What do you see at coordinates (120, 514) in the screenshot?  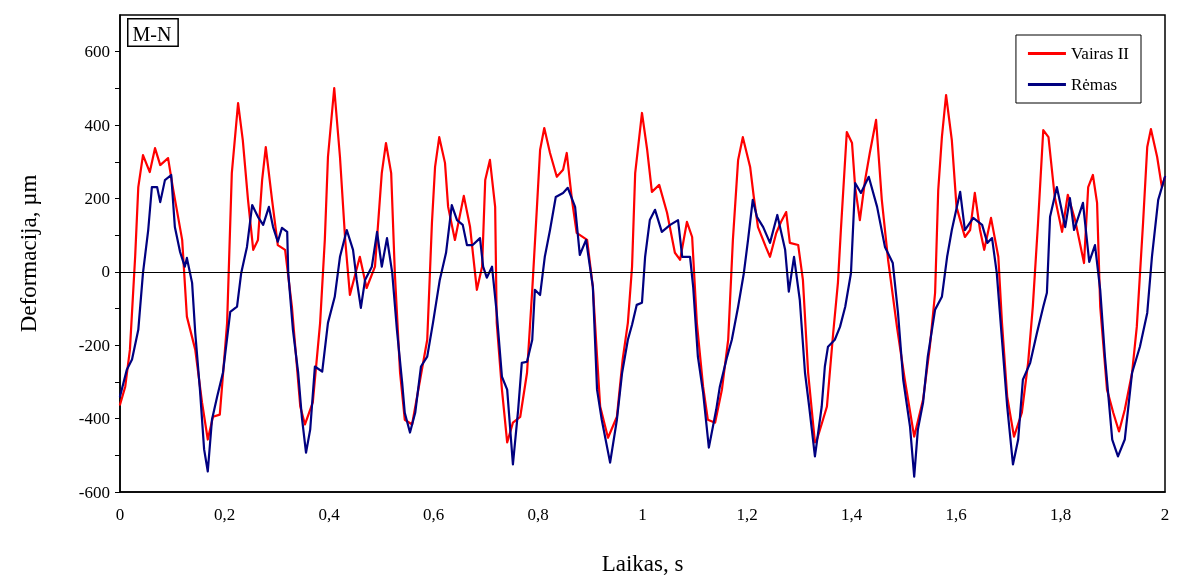 I see `x-tick-label: 0` at bounding box center [120, 514].